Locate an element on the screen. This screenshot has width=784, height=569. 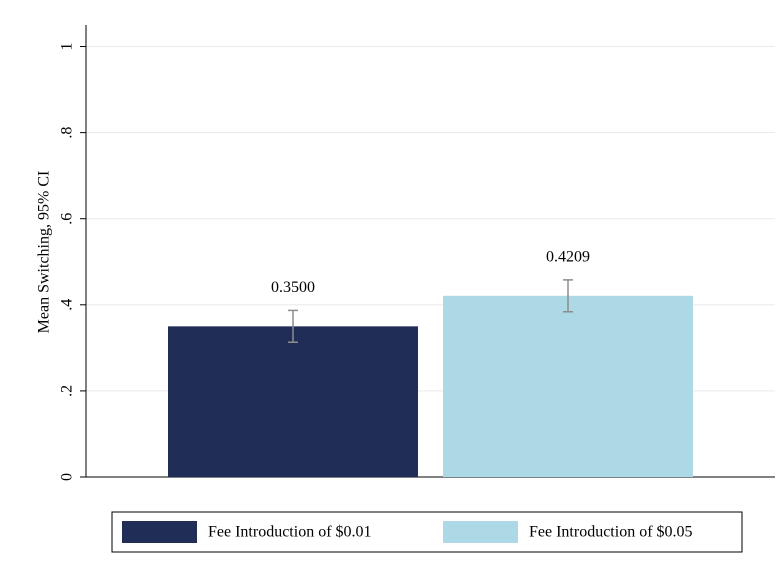
y-tick-label: .6 is located at coordinates (67, 219).